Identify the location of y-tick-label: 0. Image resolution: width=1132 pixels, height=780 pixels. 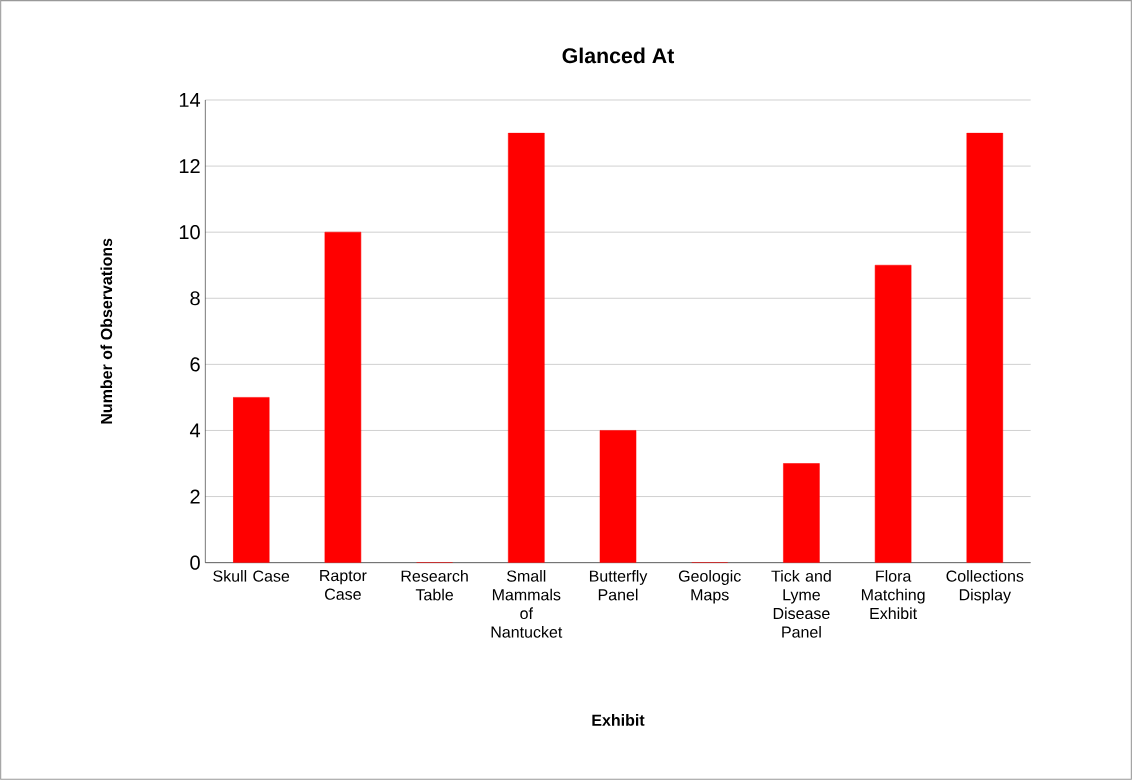
(195, 562).